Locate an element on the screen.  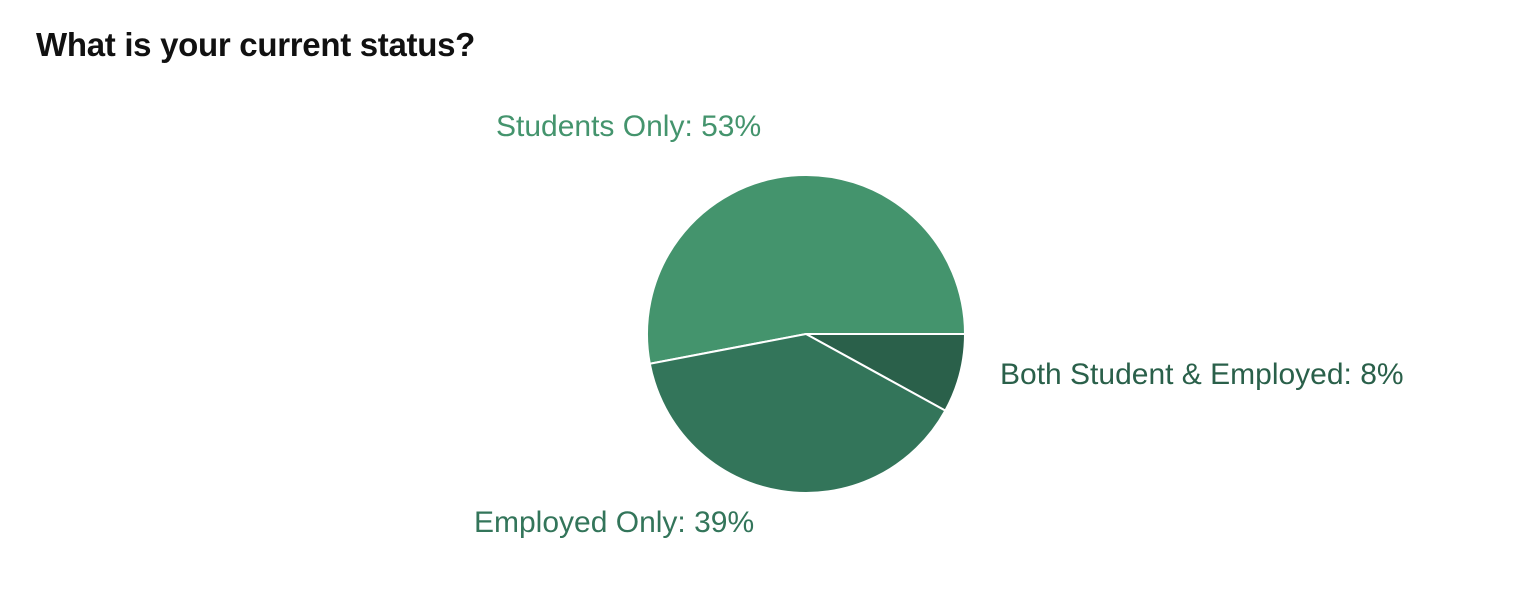
slice-label-both-student-employed: Both Student & Employed: 8% is located at coordinates (1202, 374).